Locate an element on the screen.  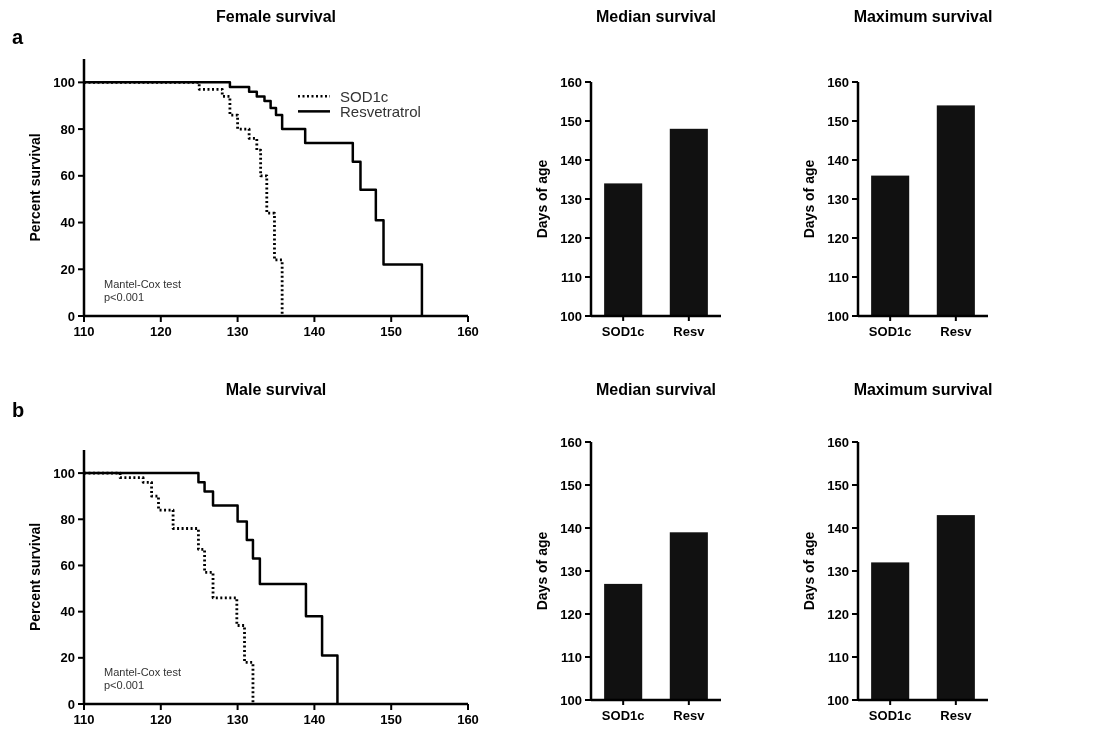
legend-label: Resvetratrol is located at coordinates (380, 111).